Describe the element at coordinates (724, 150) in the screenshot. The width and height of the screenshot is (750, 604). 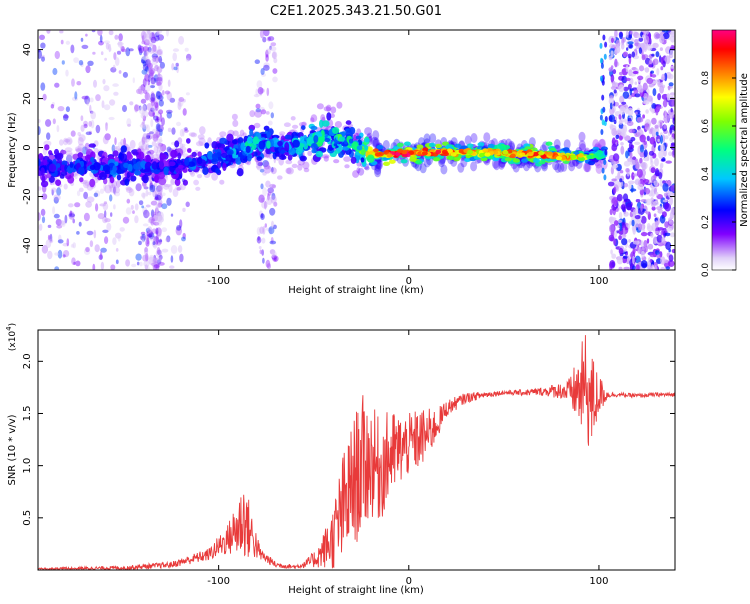
I see `colorbar-gradient` at that location.